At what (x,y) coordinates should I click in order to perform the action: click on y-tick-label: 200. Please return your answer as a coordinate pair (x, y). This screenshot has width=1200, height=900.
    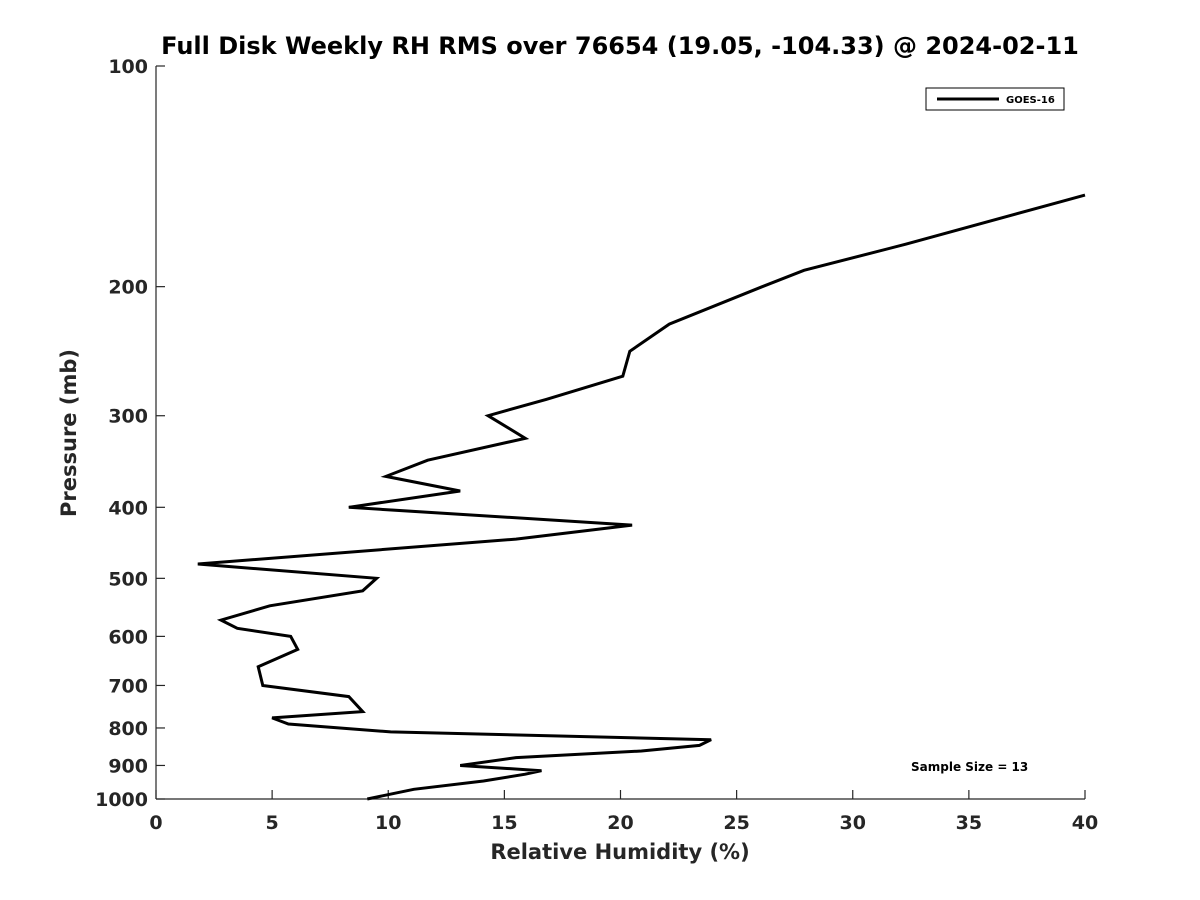
    Looking at the image, I should click on (128, 288).